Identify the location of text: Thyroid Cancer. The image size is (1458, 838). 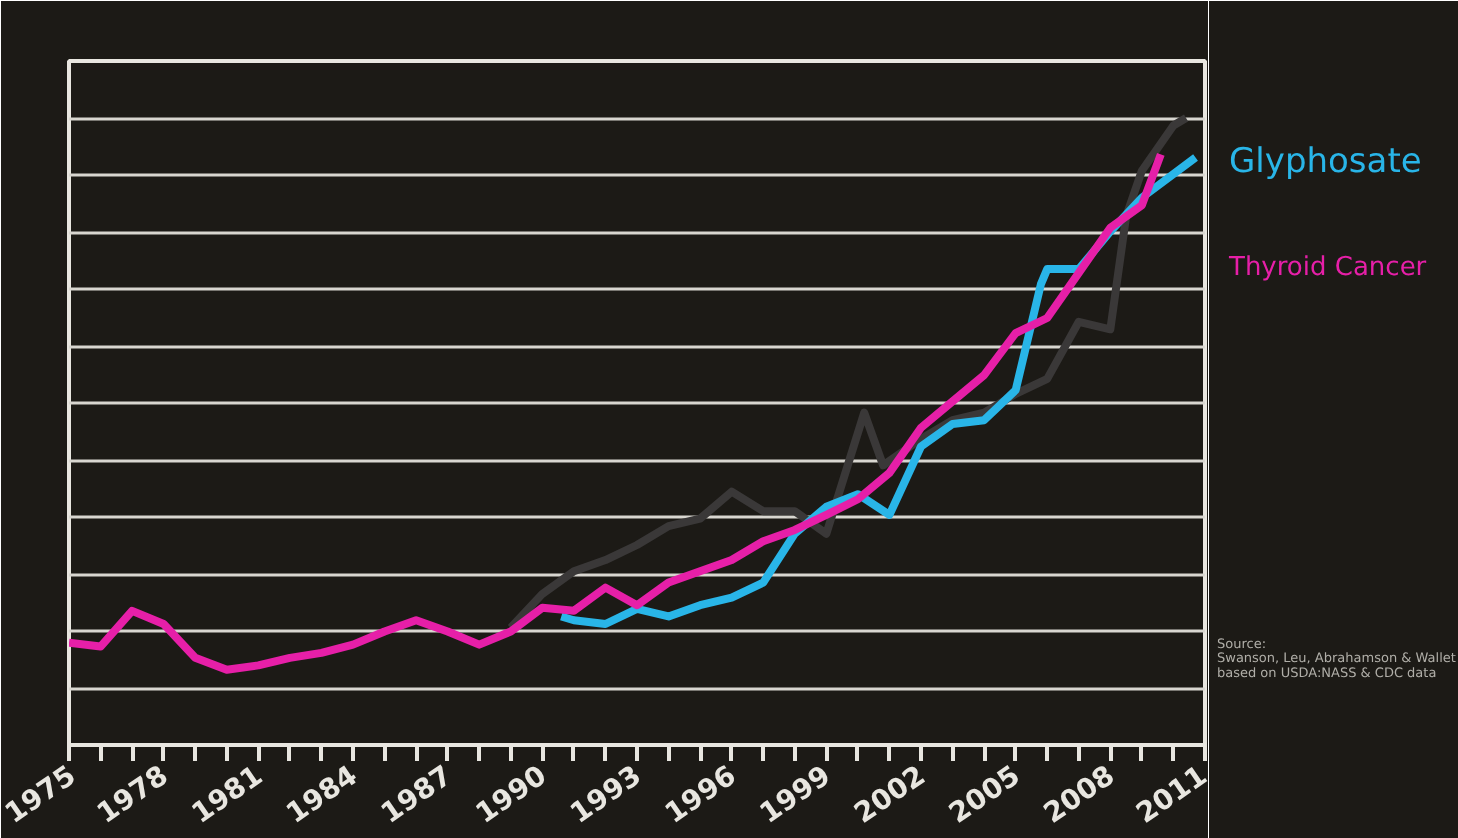
(1327, 268).